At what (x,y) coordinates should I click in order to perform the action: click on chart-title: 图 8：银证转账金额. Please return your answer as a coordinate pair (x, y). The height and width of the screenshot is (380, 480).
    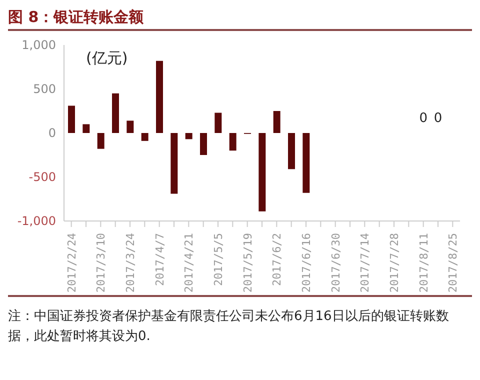
    Looking at the image, I should click on (240, 19).